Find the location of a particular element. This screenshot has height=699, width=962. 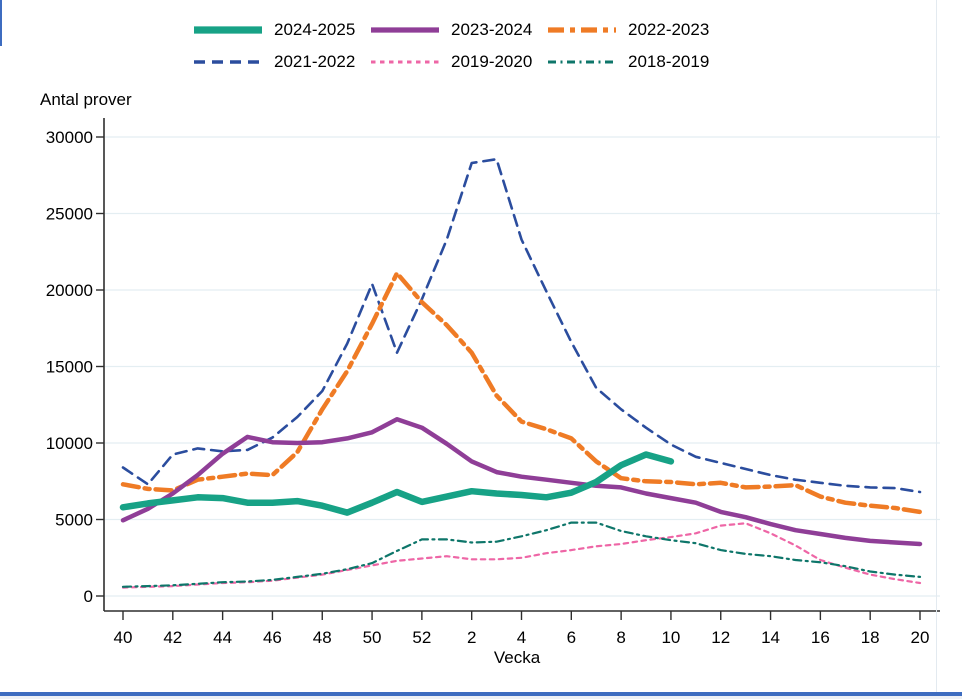

legend-label: 2021-2022 is located at coordinates (315, 61).